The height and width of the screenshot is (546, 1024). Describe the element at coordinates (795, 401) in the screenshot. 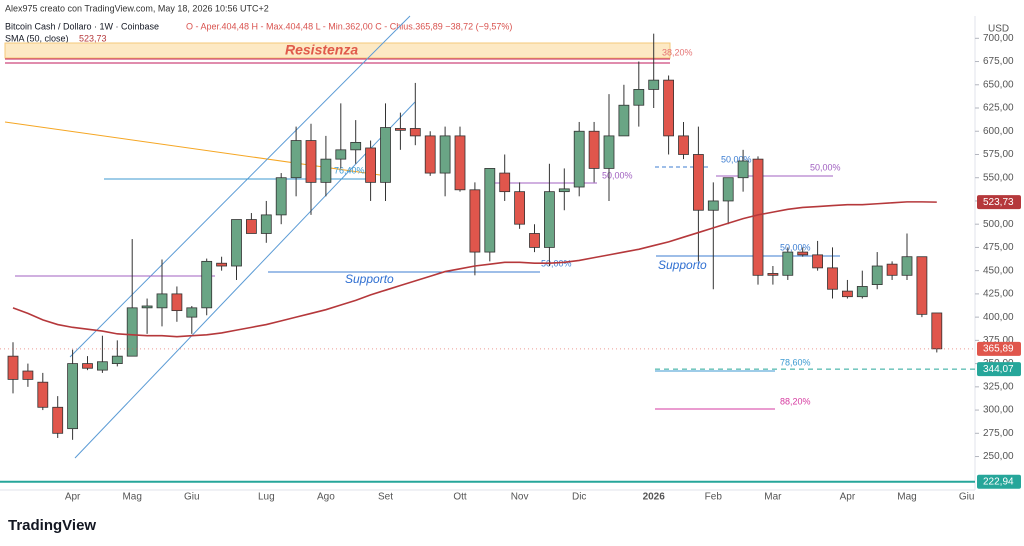

I see `annotation: 88,20%` at that location.